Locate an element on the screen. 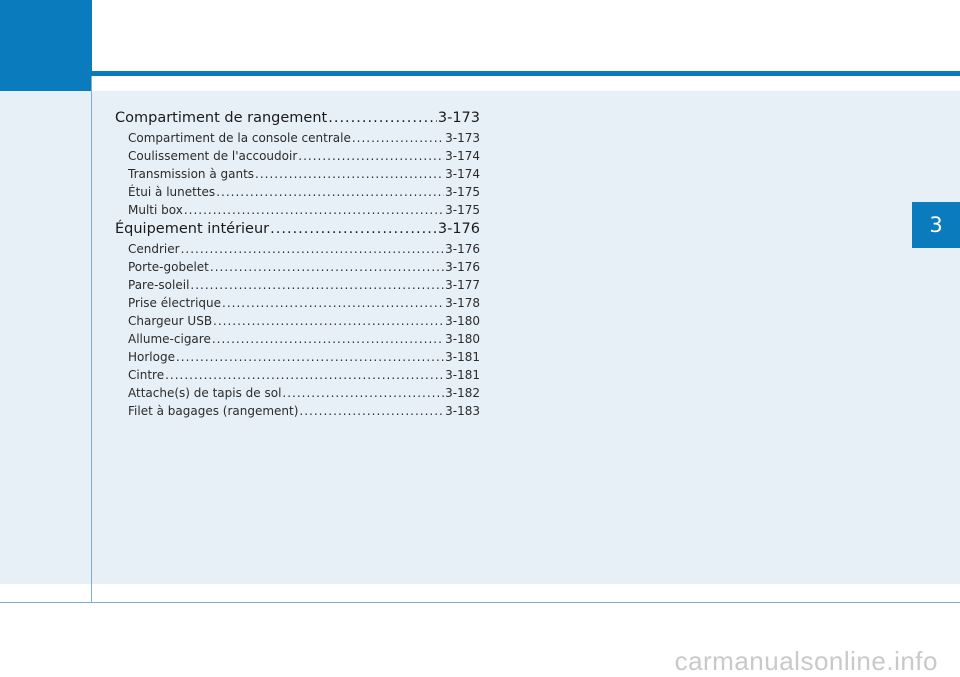 The height and width of the screenshot is (677, 960). toc-entry-label: Compartiment de la console centrale is located at coordinates (239, 138).